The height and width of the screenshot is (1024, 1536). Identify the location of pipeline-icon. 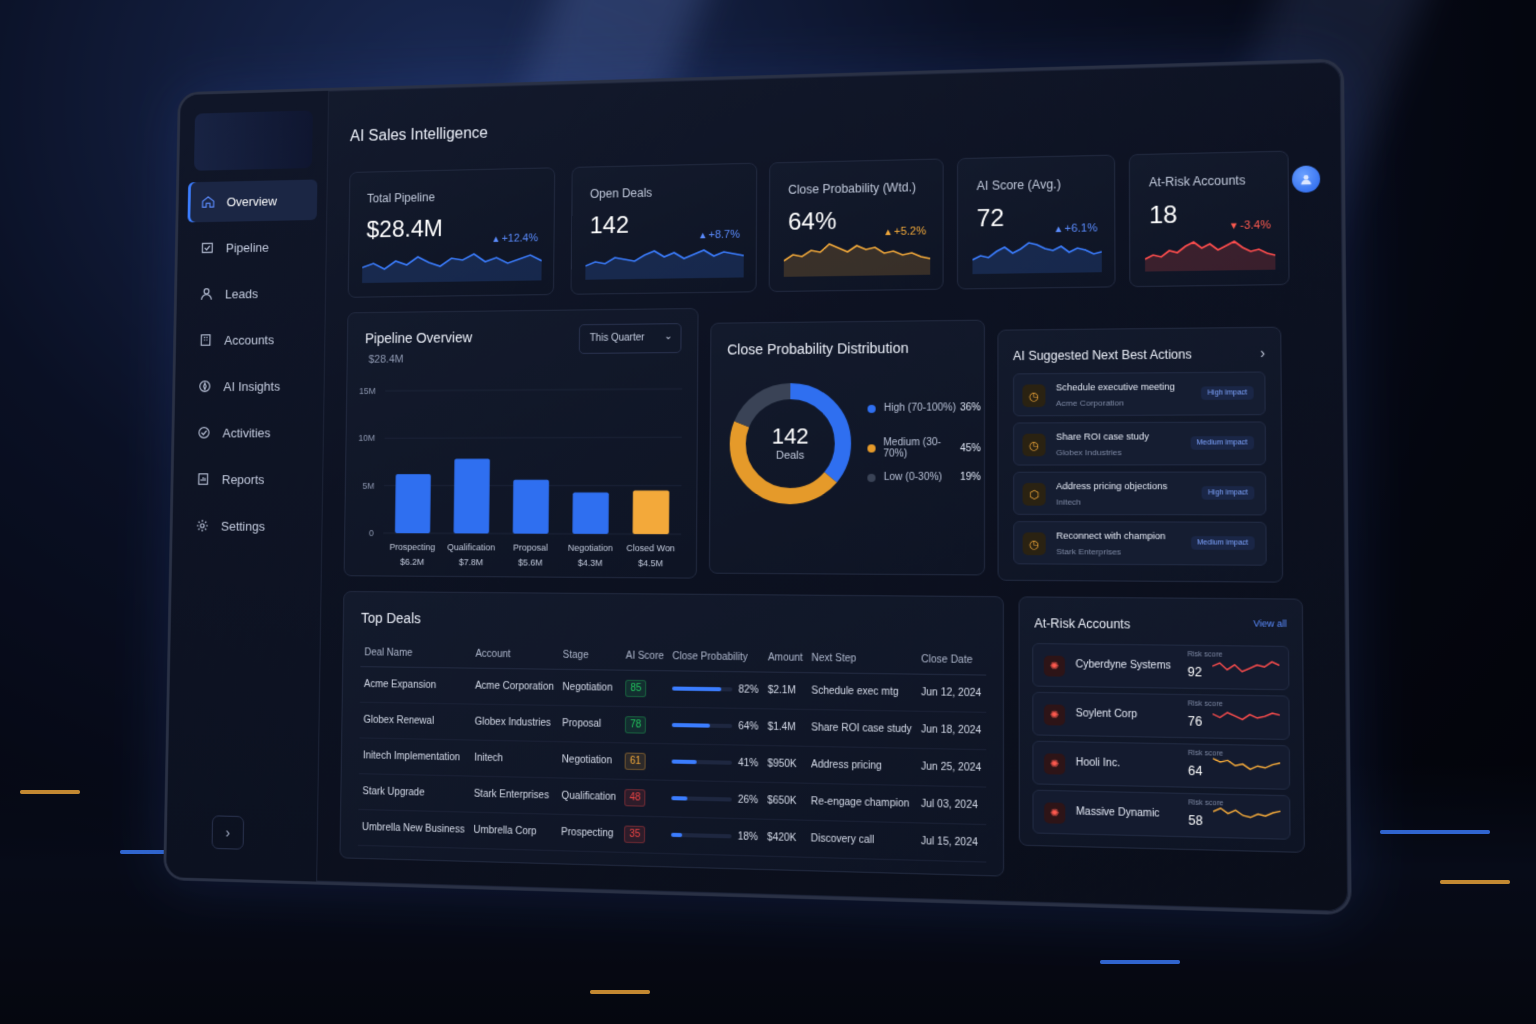
(207, 248).